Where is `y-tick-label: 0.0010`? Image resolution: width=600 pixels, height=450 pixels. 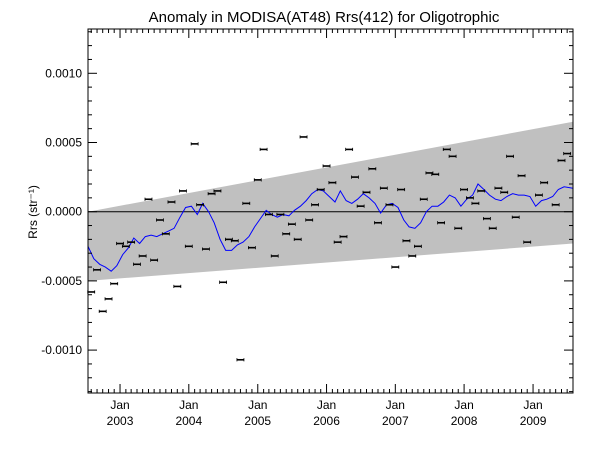
y-tick-label: 0.0010 is located at coordinates (63, 73).